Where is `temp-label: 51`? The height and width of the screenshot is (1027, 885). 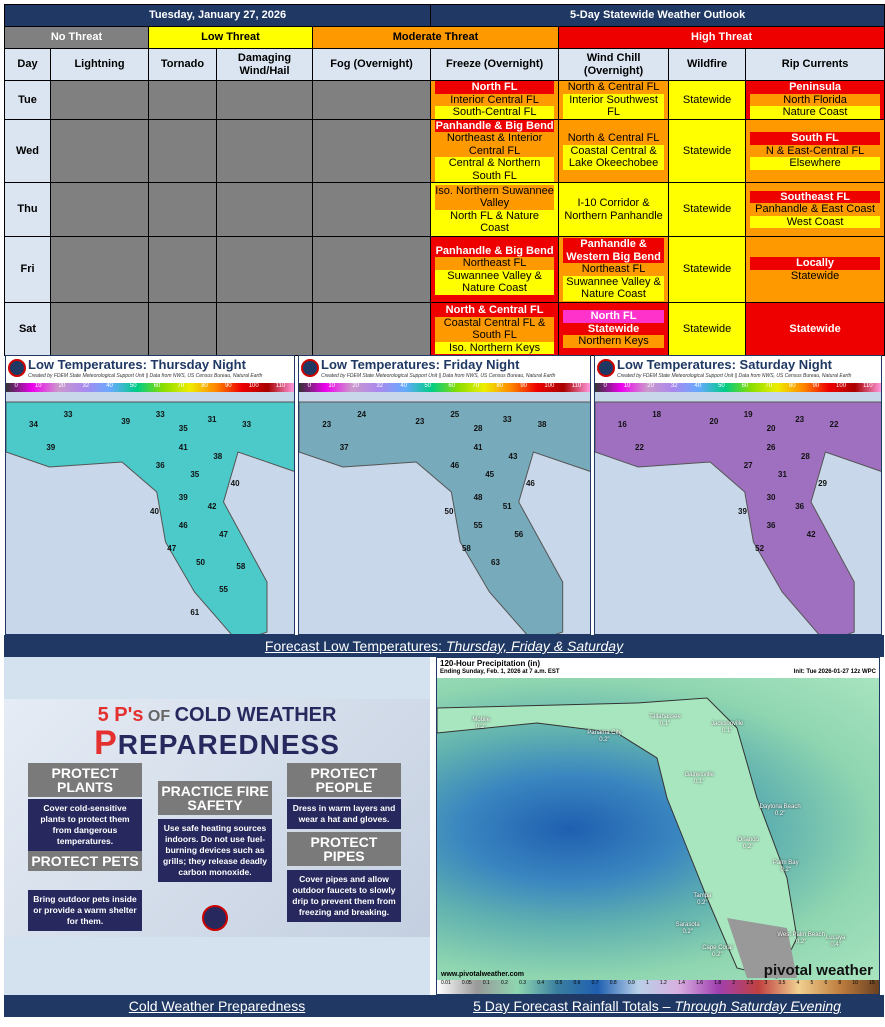 temp-label: 51 is located at coordinates (507, 507).